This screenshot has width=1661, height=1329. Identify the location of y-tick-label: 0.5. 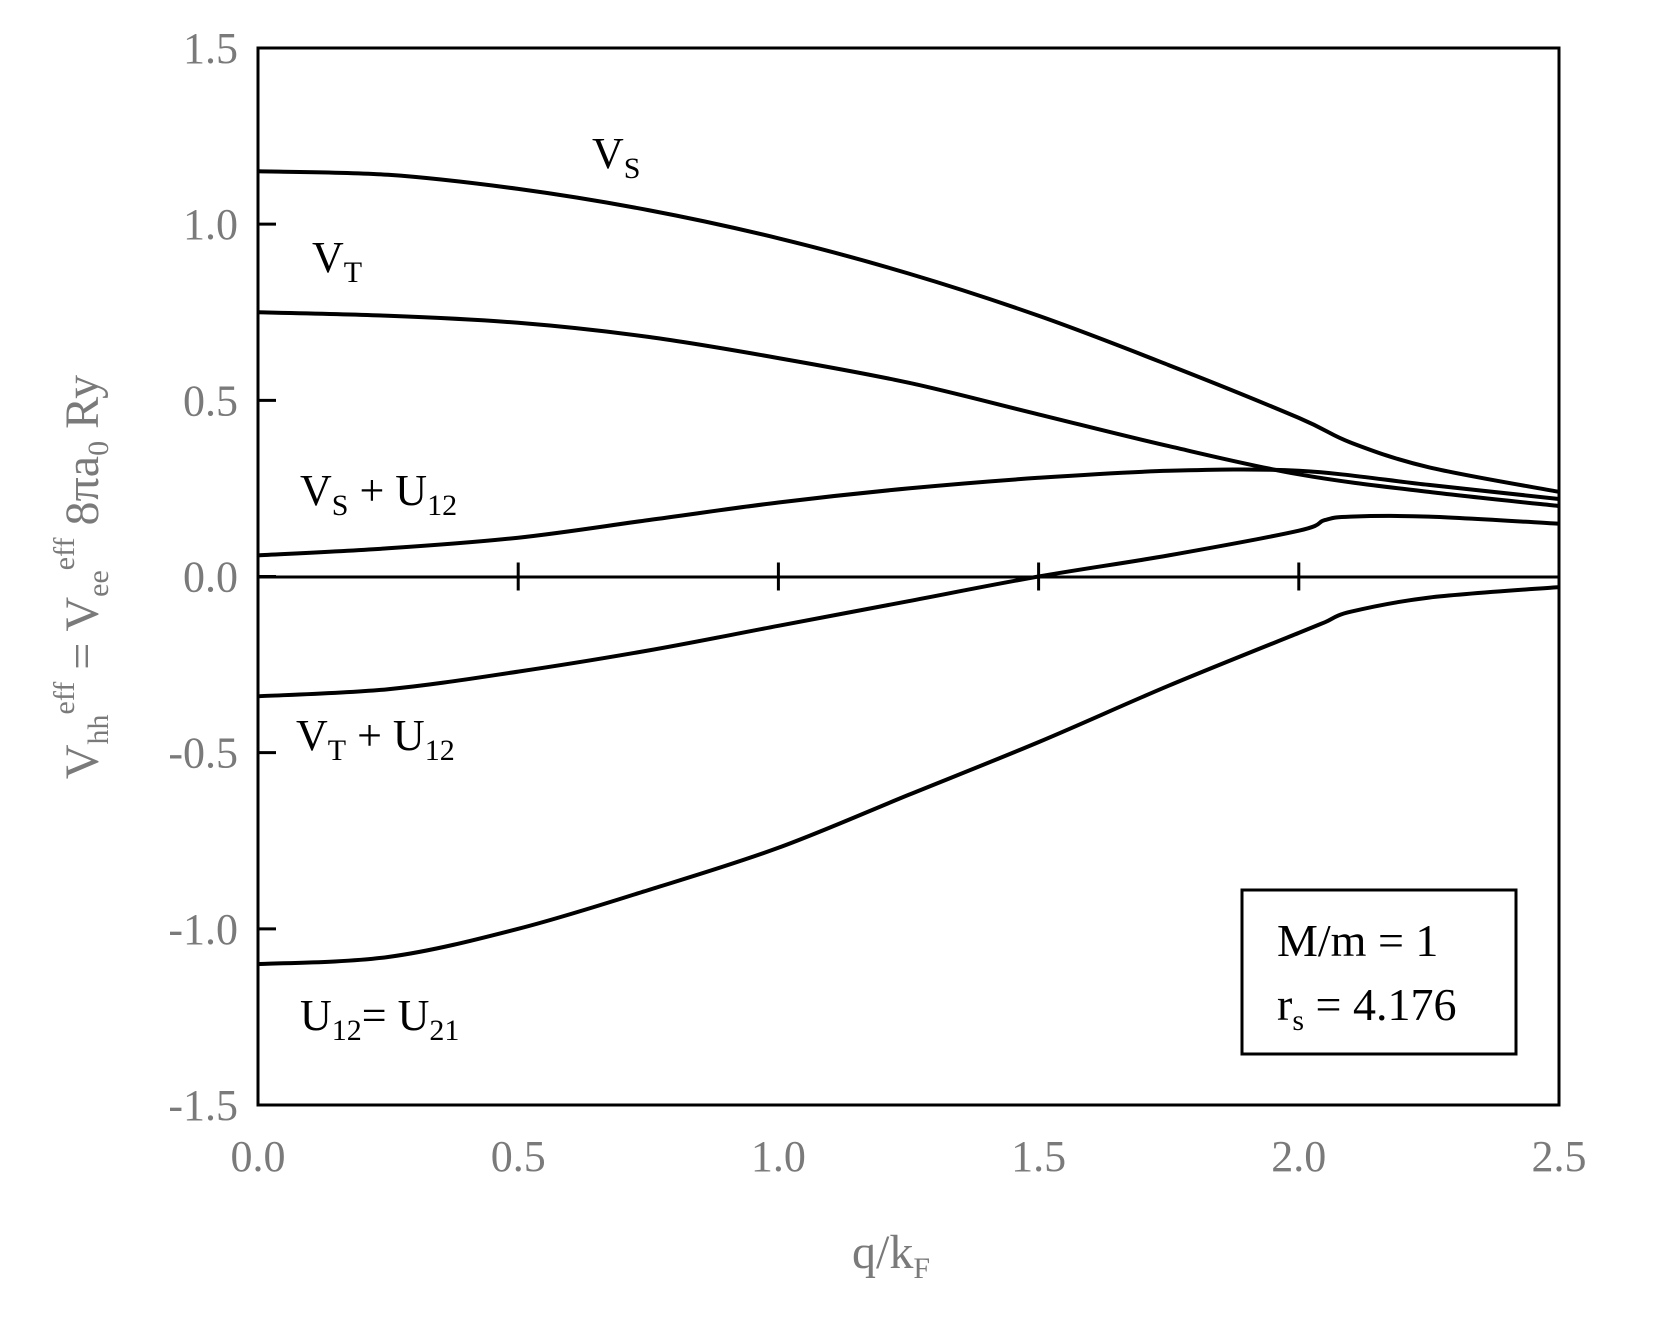
(210, 400).